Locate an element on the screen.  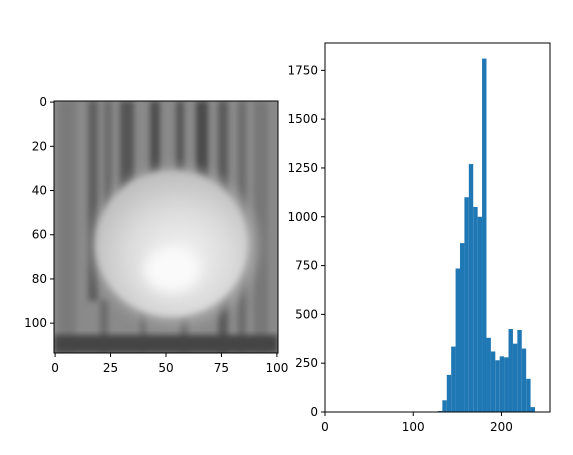
histogram-y-axis: 0 250 500 750 1000 1250 1500 1750 is located at coordinates (306, 241).